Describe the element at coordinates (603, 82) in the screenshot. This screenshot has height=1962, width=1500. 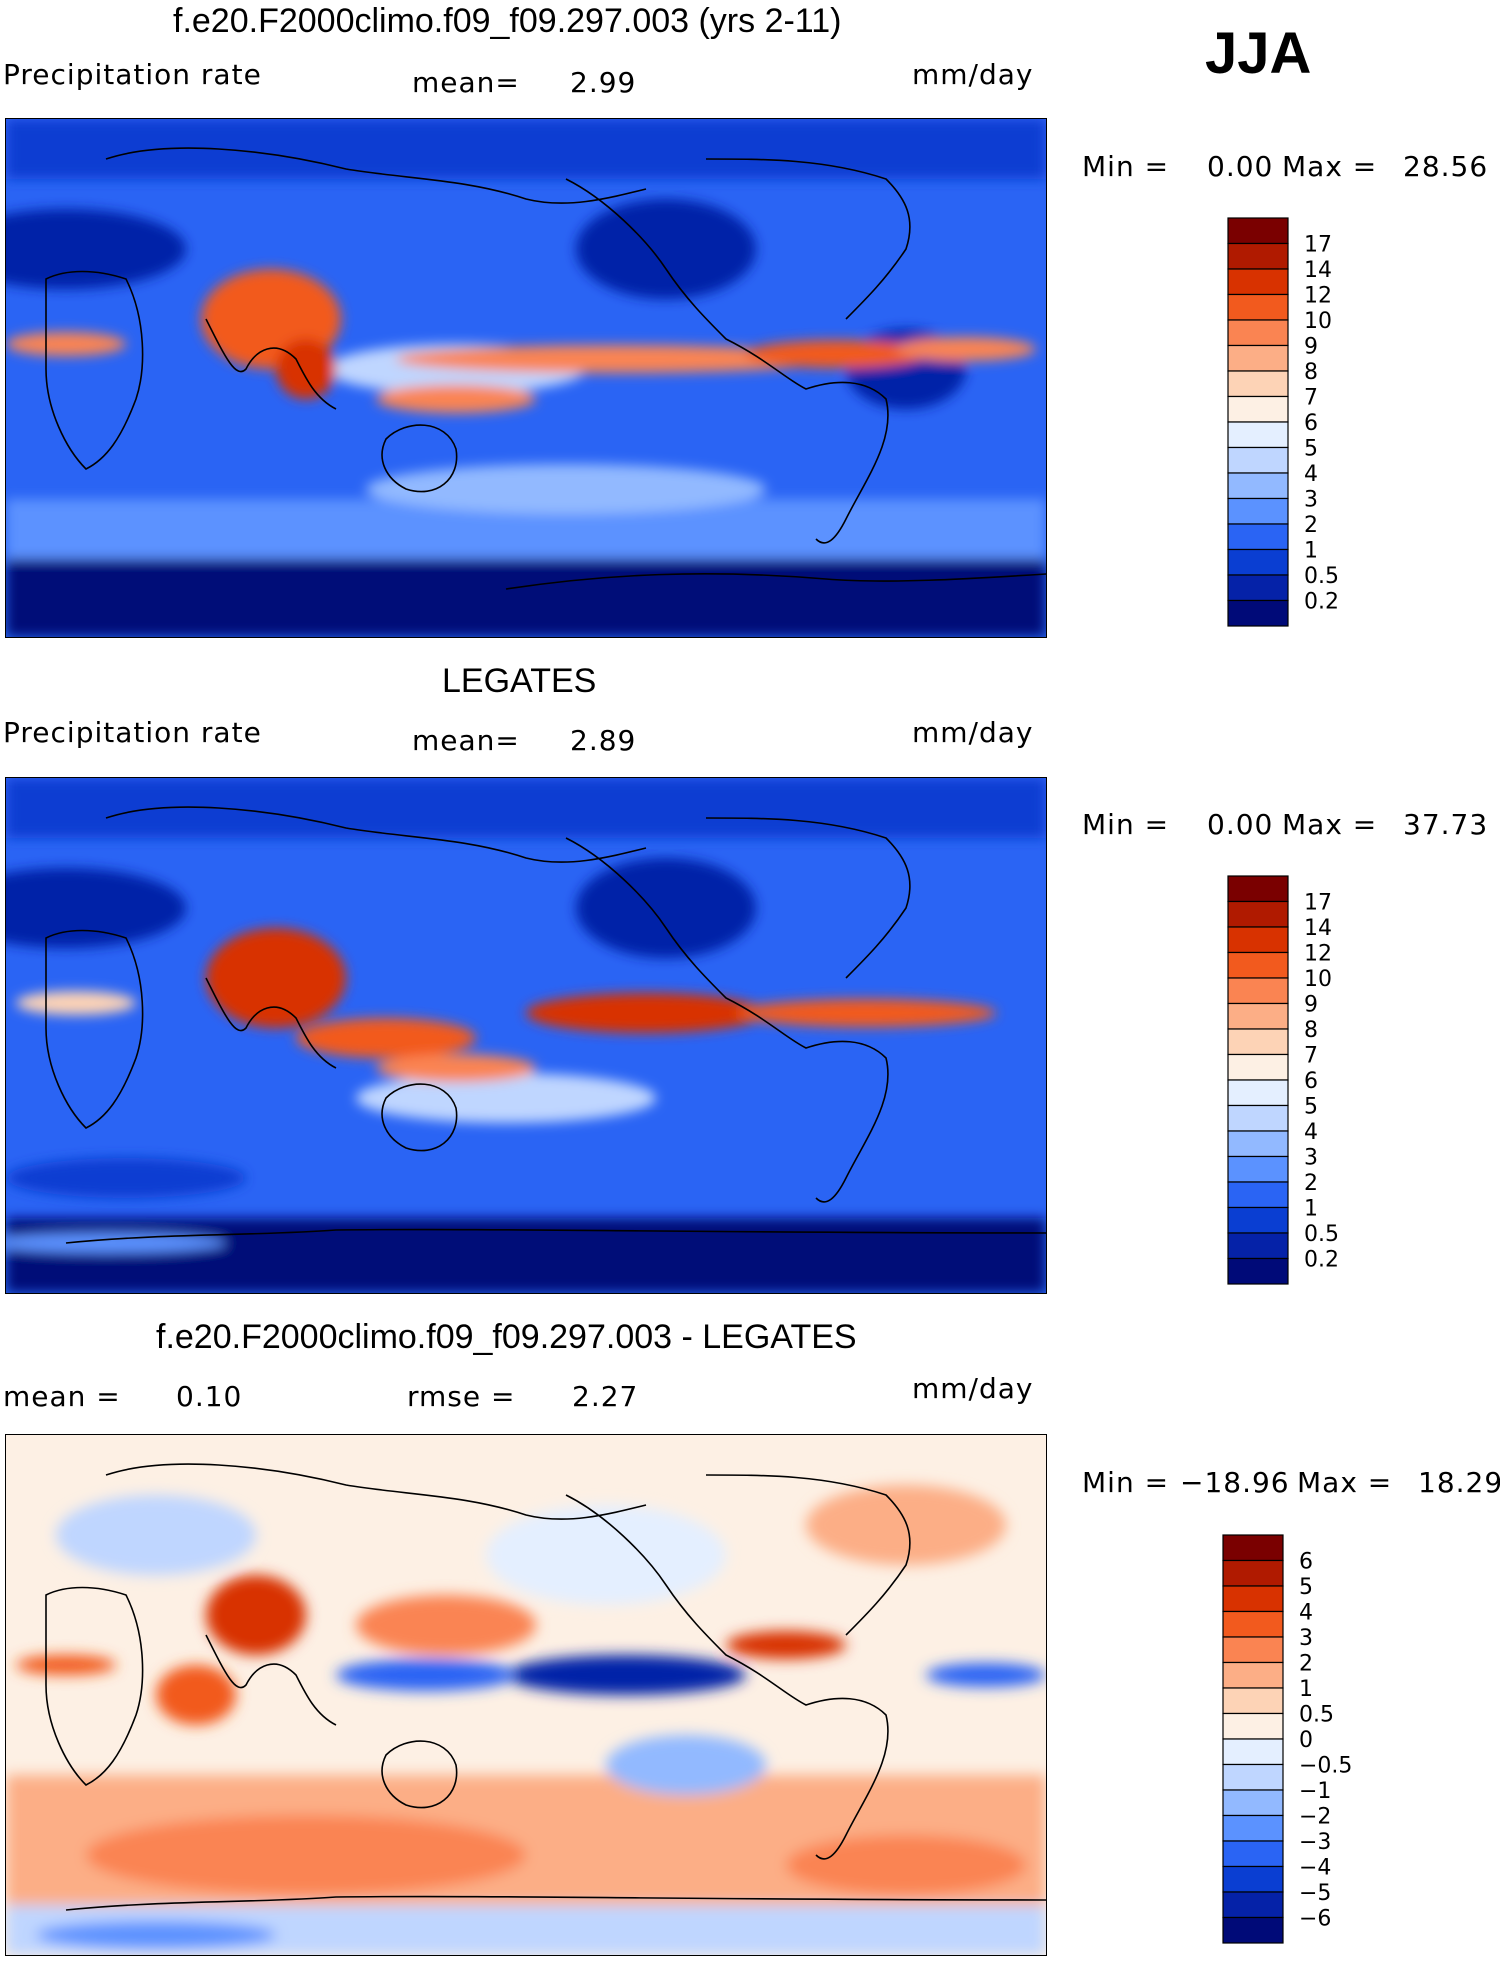
I see `panel-1-mean-value: 2.99` at that location.